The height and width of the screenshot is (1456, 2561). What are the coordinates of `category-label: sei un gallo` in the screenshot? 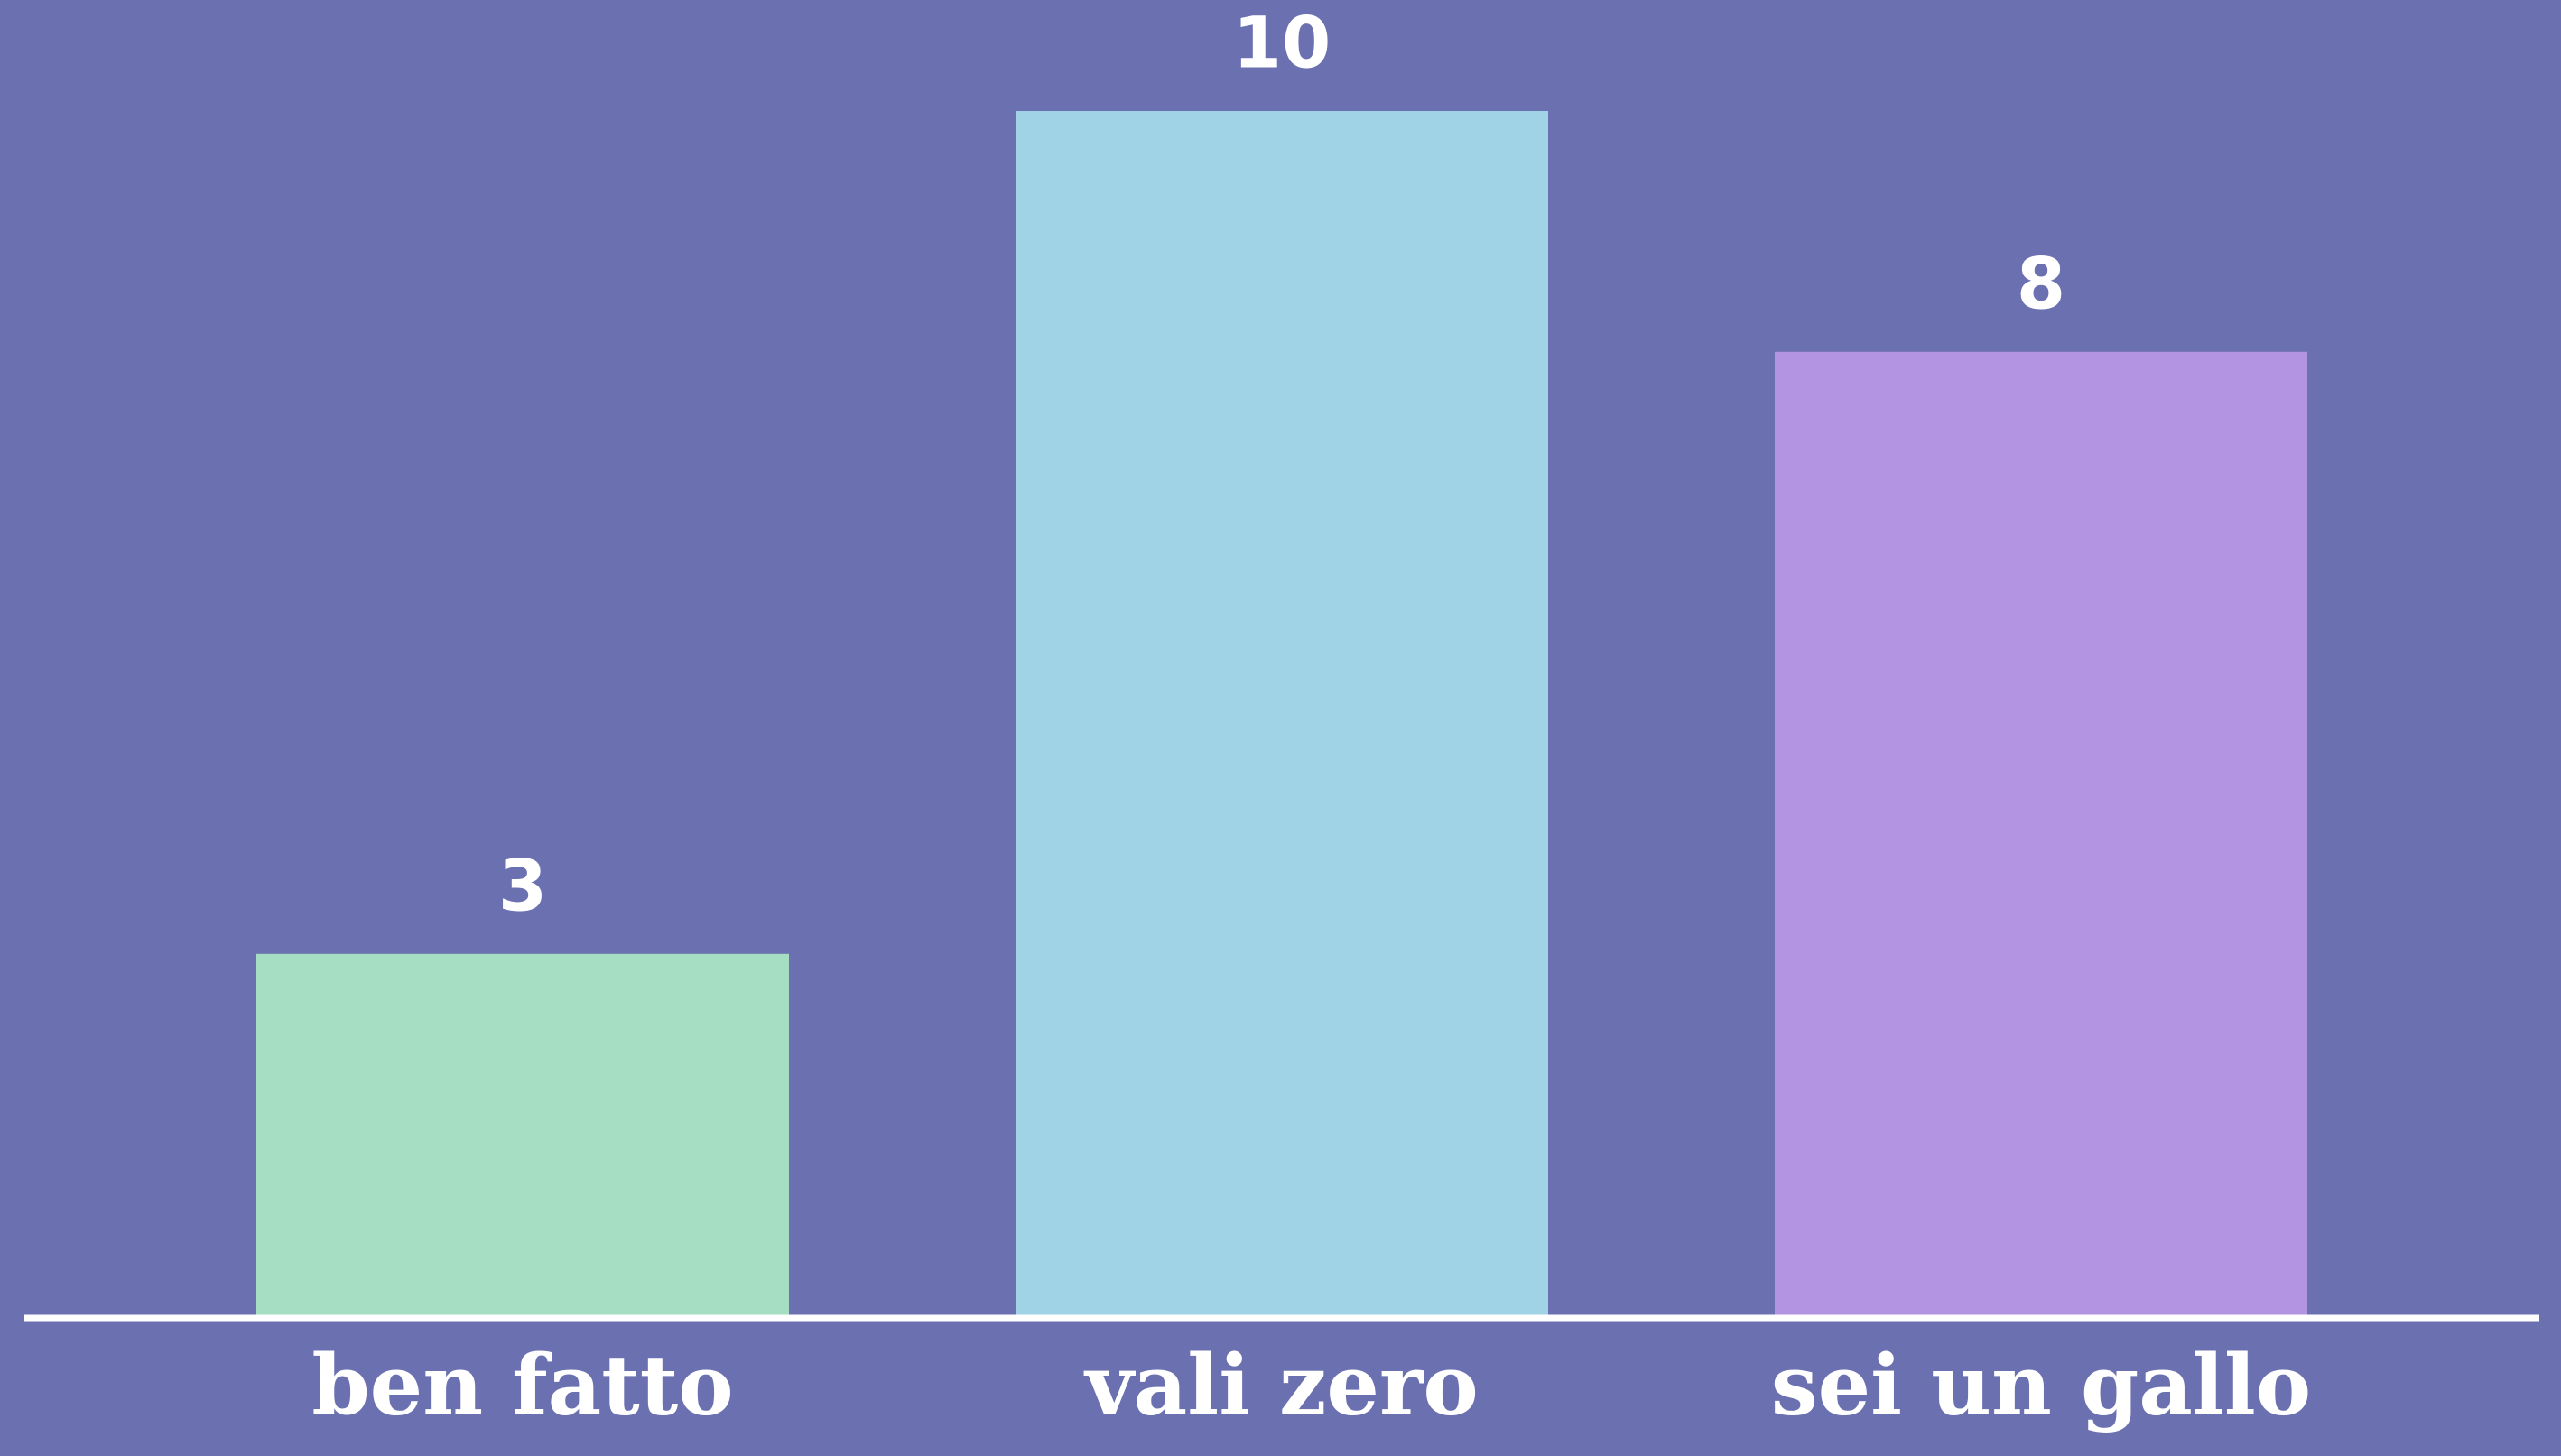 It's located at (2041, 1386).